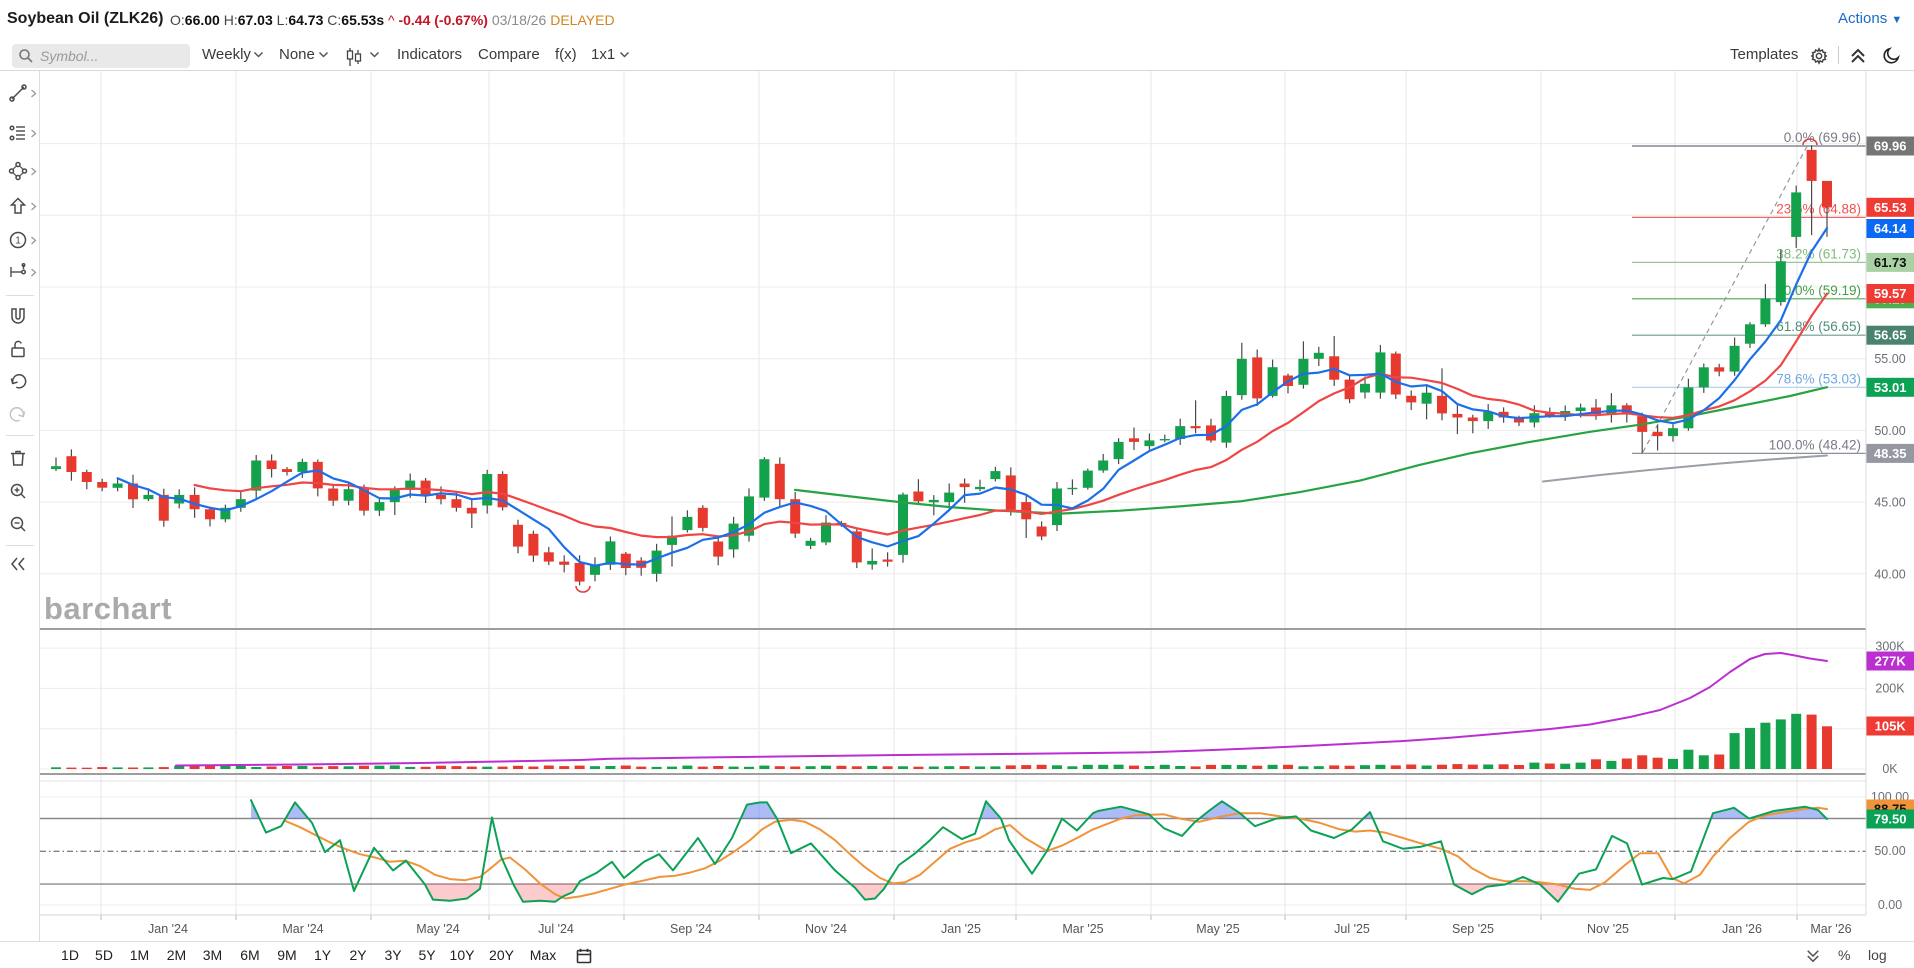 This screenshot has height=968, width=1914. What do you see at coordinates (1818, 253) in the screenshot?
I see `svg-text: 38.2% (61.73)` at bounding box center [1818, 253].